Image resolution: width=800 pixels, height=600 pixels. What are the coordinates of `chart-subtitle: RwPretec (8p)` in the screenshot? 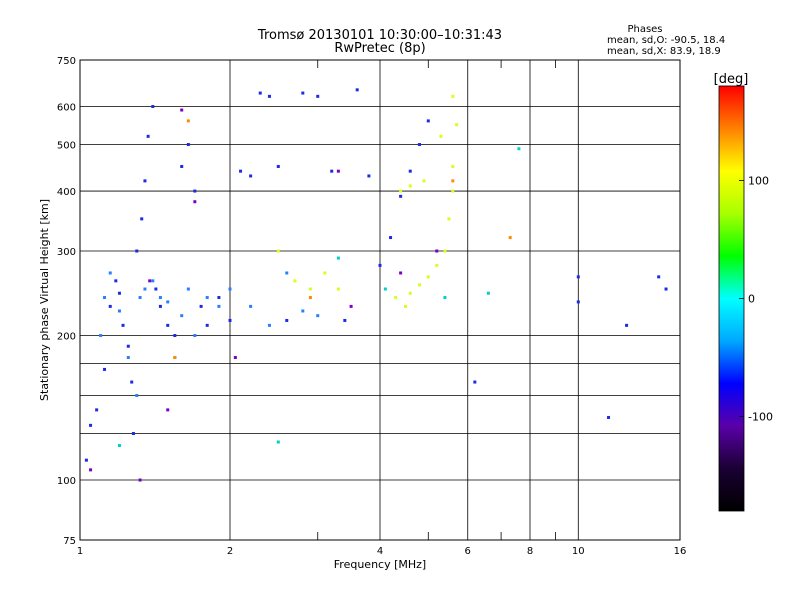 It's located at (379, 48).